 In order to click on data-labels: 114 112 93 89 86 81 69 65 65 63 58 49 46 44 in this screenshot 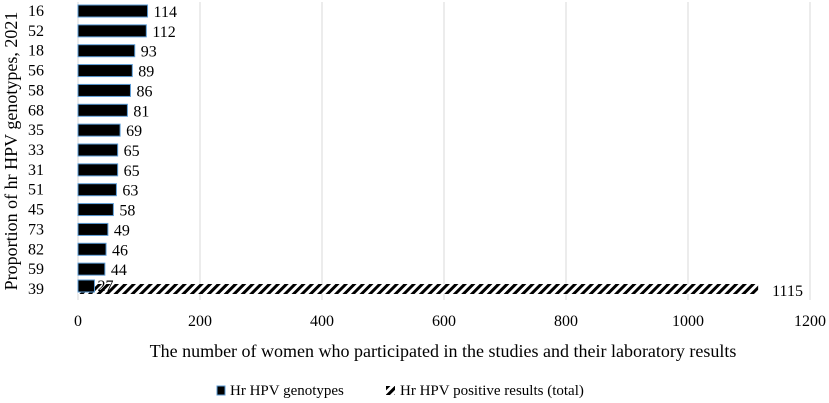, I will do `click(144, 141)`.